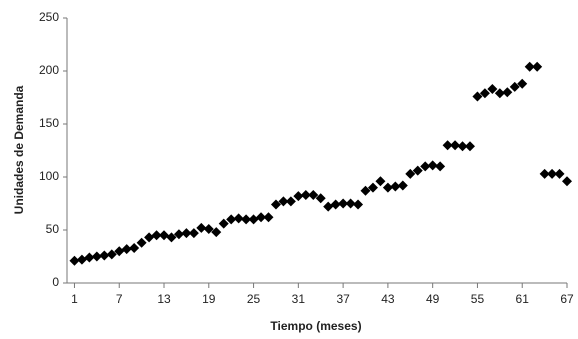 This screenshot has width=578, height=339. I want to click on x-tick-label: 43, so click(388, 299).